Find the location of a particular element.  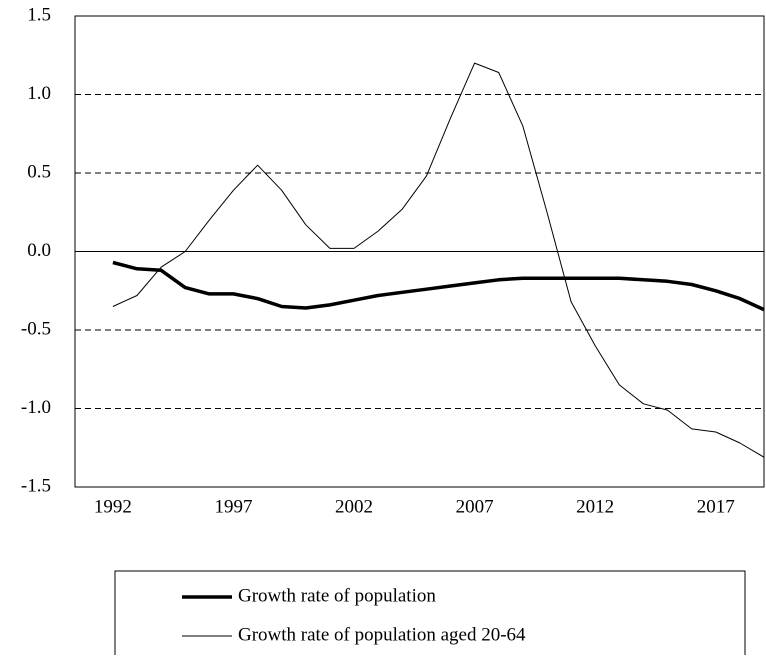

x-tick-label: 2007 is located at coordinates (475, 506).